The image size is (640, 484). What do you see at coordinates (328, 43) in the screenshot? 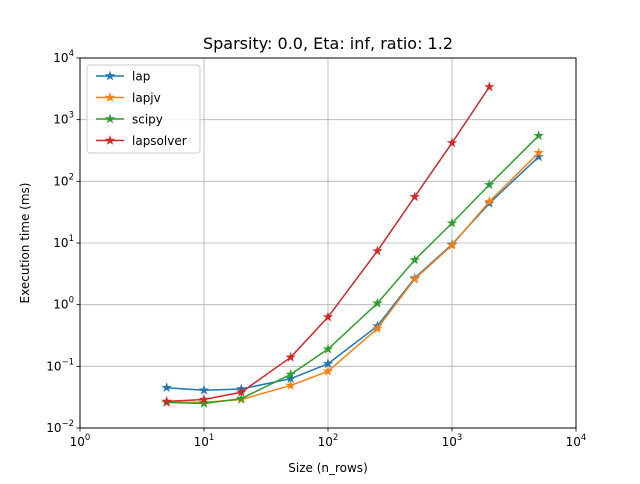
I see `chart-title: Sparsity: 0.0, Eta: inf, ratio: 1.2` at bounding box center [328, 43].